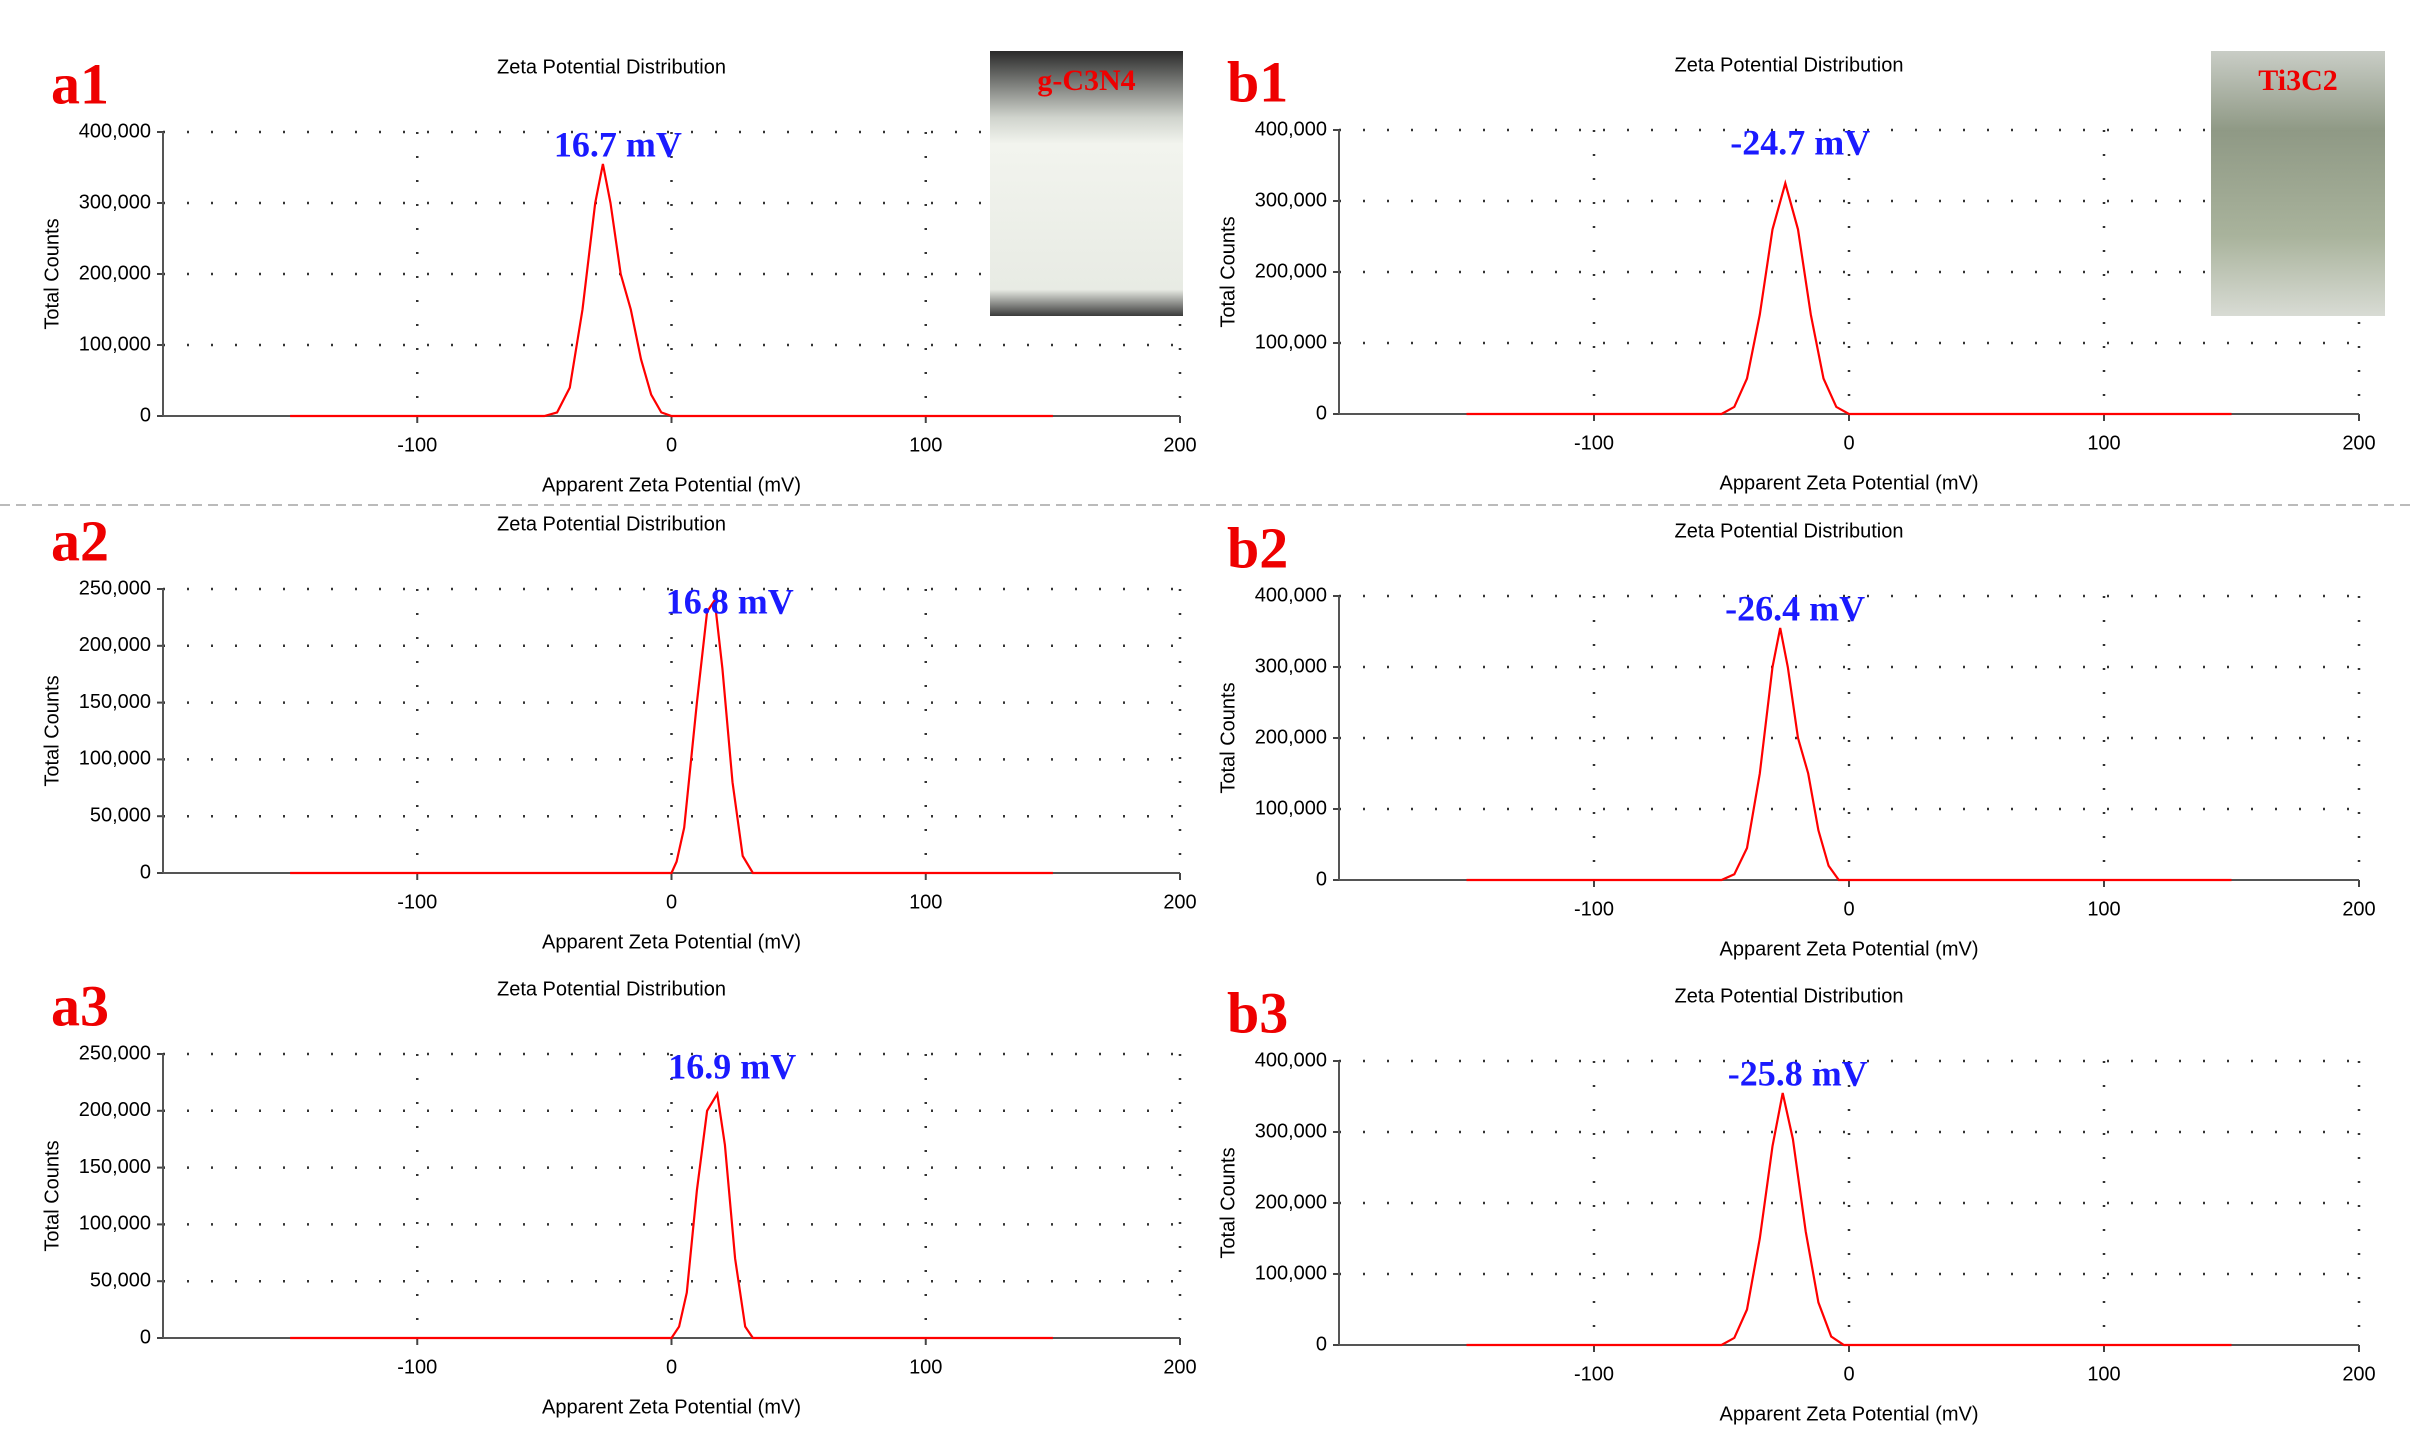 The width and height of the screenshot is (2414, 1450). What do you see at coordinates (1798, 1073) in the screenshot?
I see `peak-annotation: -25.8 mV` at bounding box center [1798, 1073].